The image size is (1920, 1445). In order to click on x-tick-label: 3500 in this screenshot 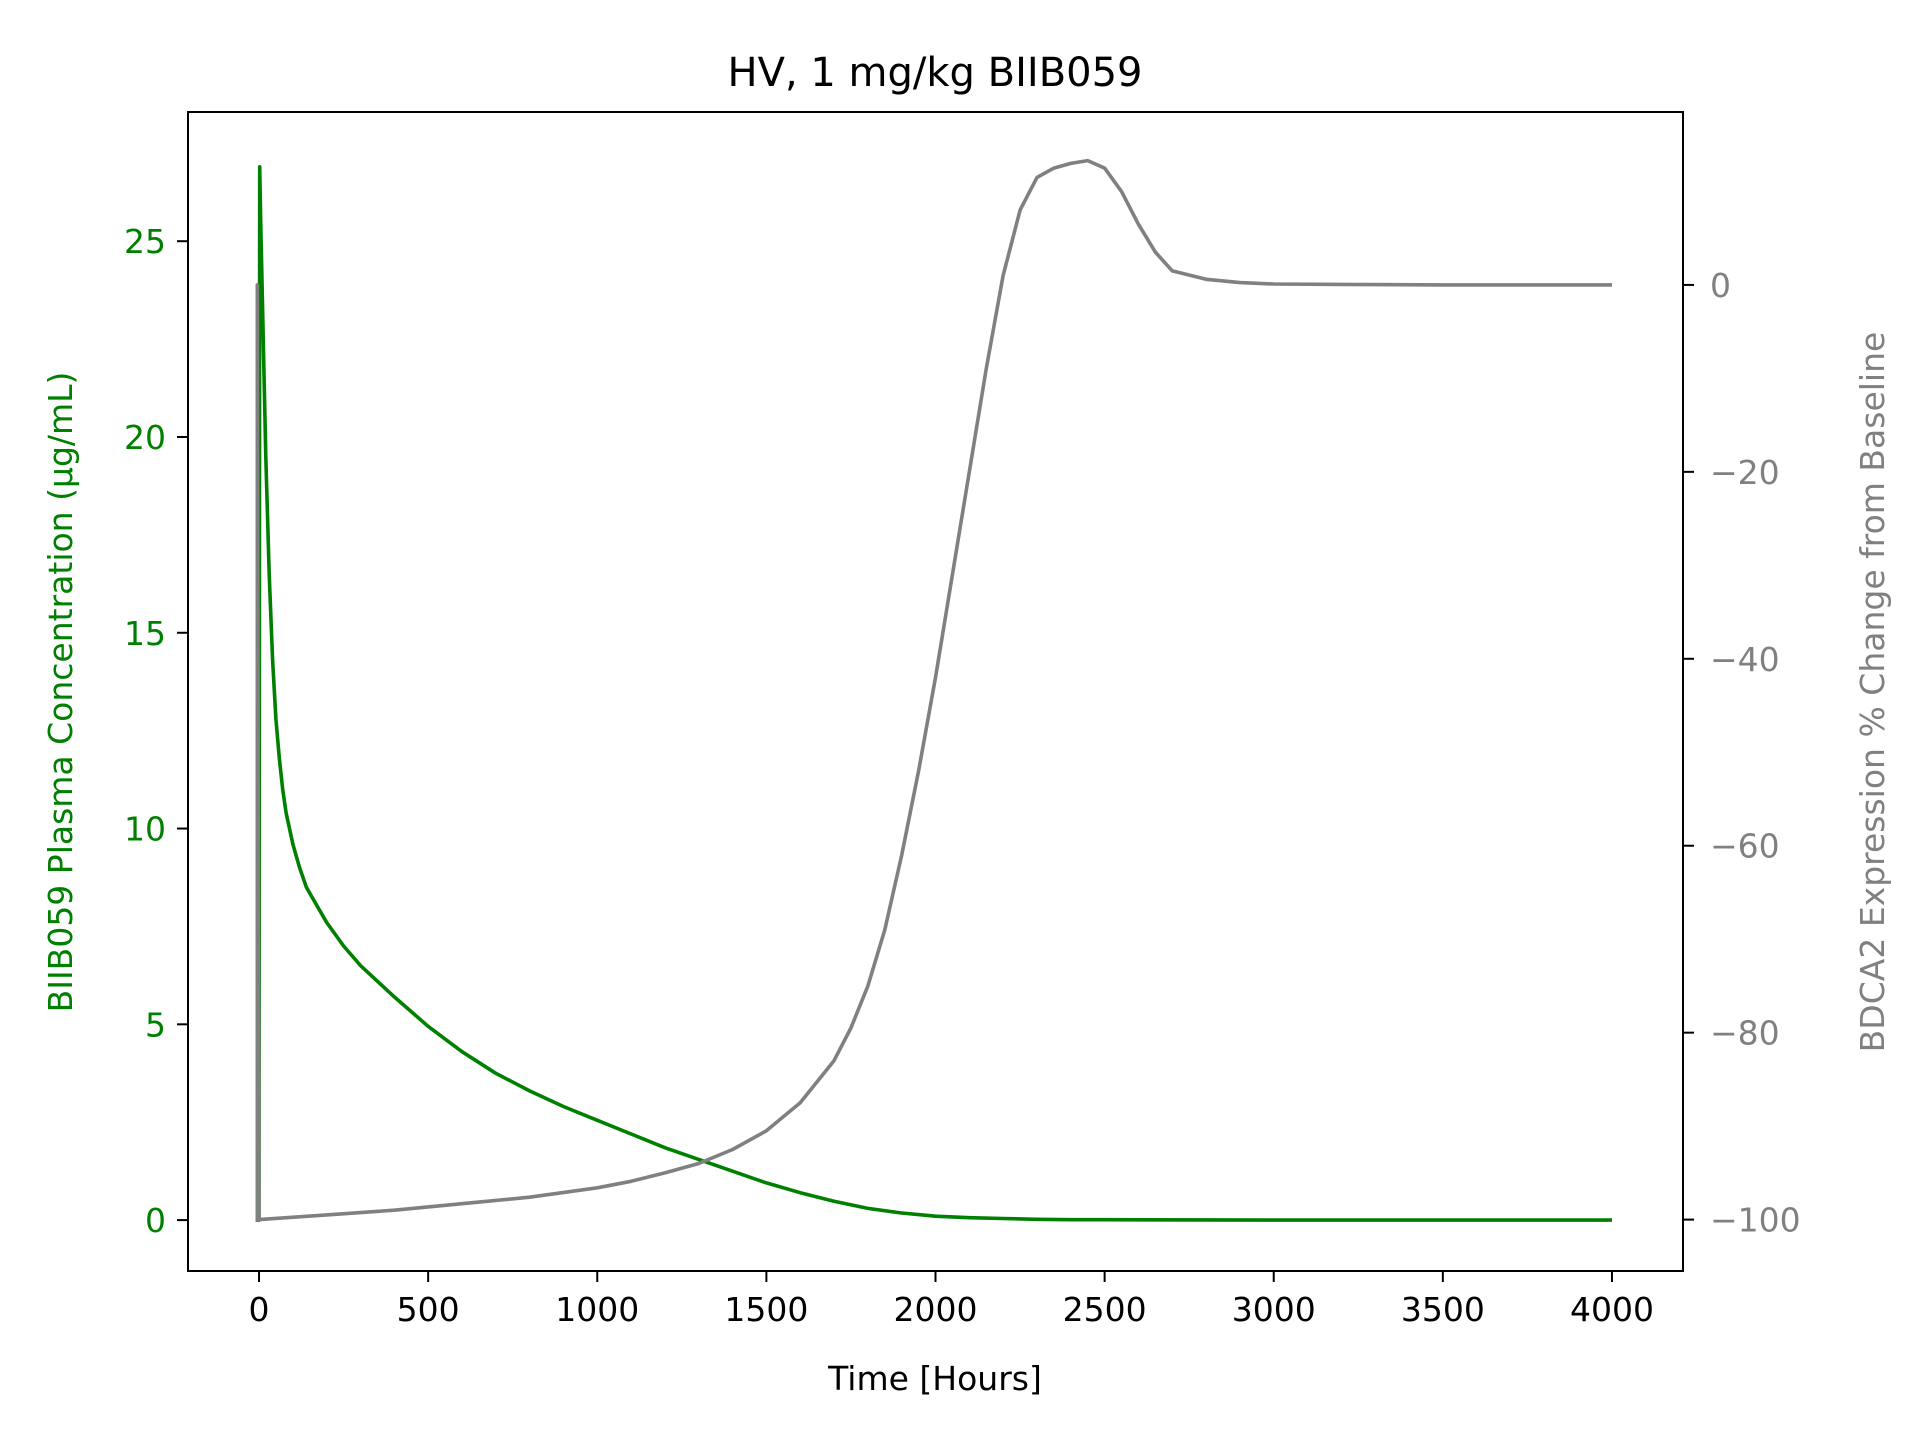, I will do `click(1443, 1309)`.